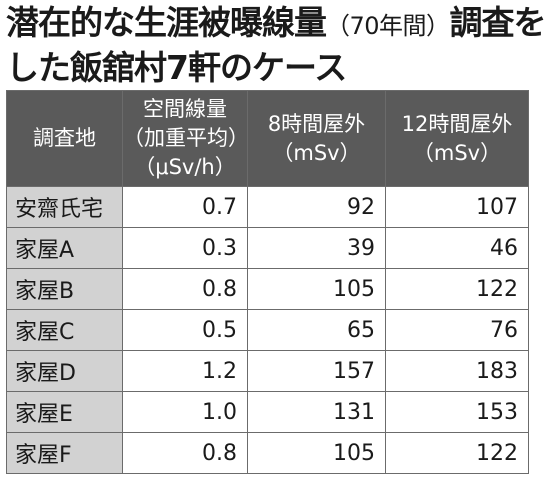  I want to click on header-outdoor-8h: 8時間屋外 （mSv）, so click(316, 138).